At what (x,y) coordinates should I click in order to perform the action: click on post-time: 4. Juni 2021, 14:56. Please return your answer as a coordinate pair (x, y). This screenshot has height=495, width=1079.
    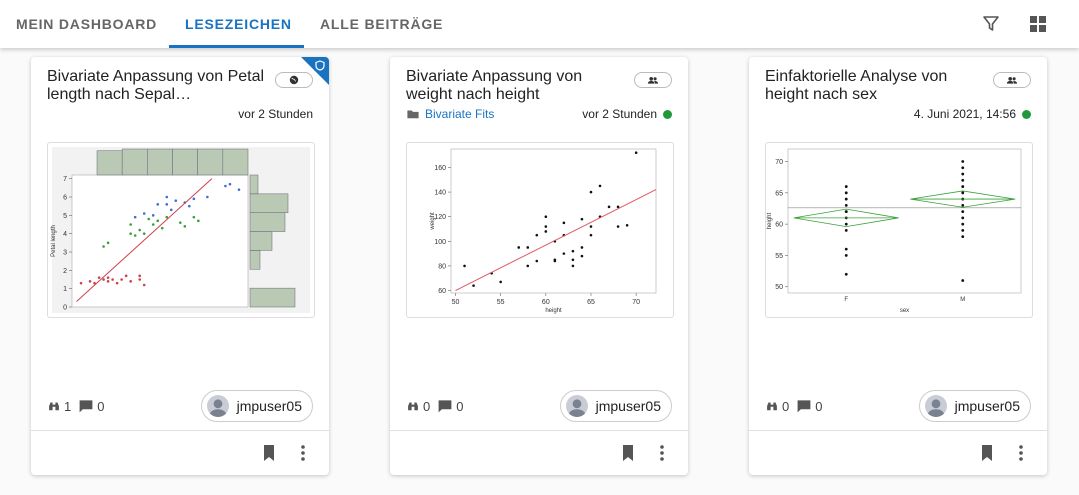
    Looking at the image, I should click on (972, 114).